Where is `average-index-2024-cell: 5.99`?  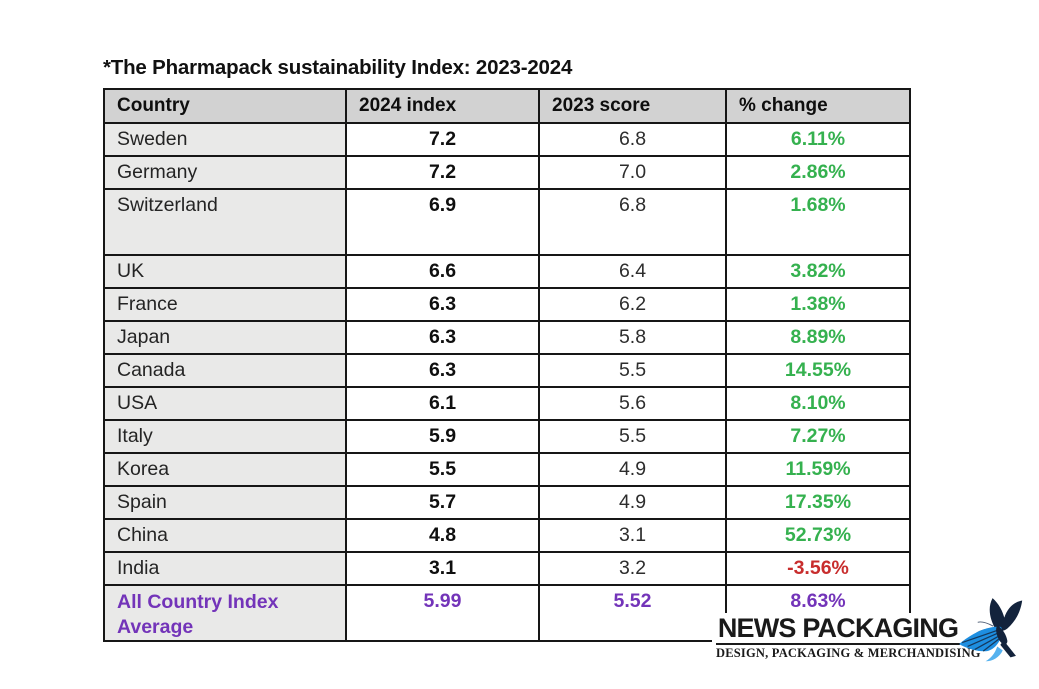
average-index-2024-cell: 5.99 is located at coordinates (442, 613).